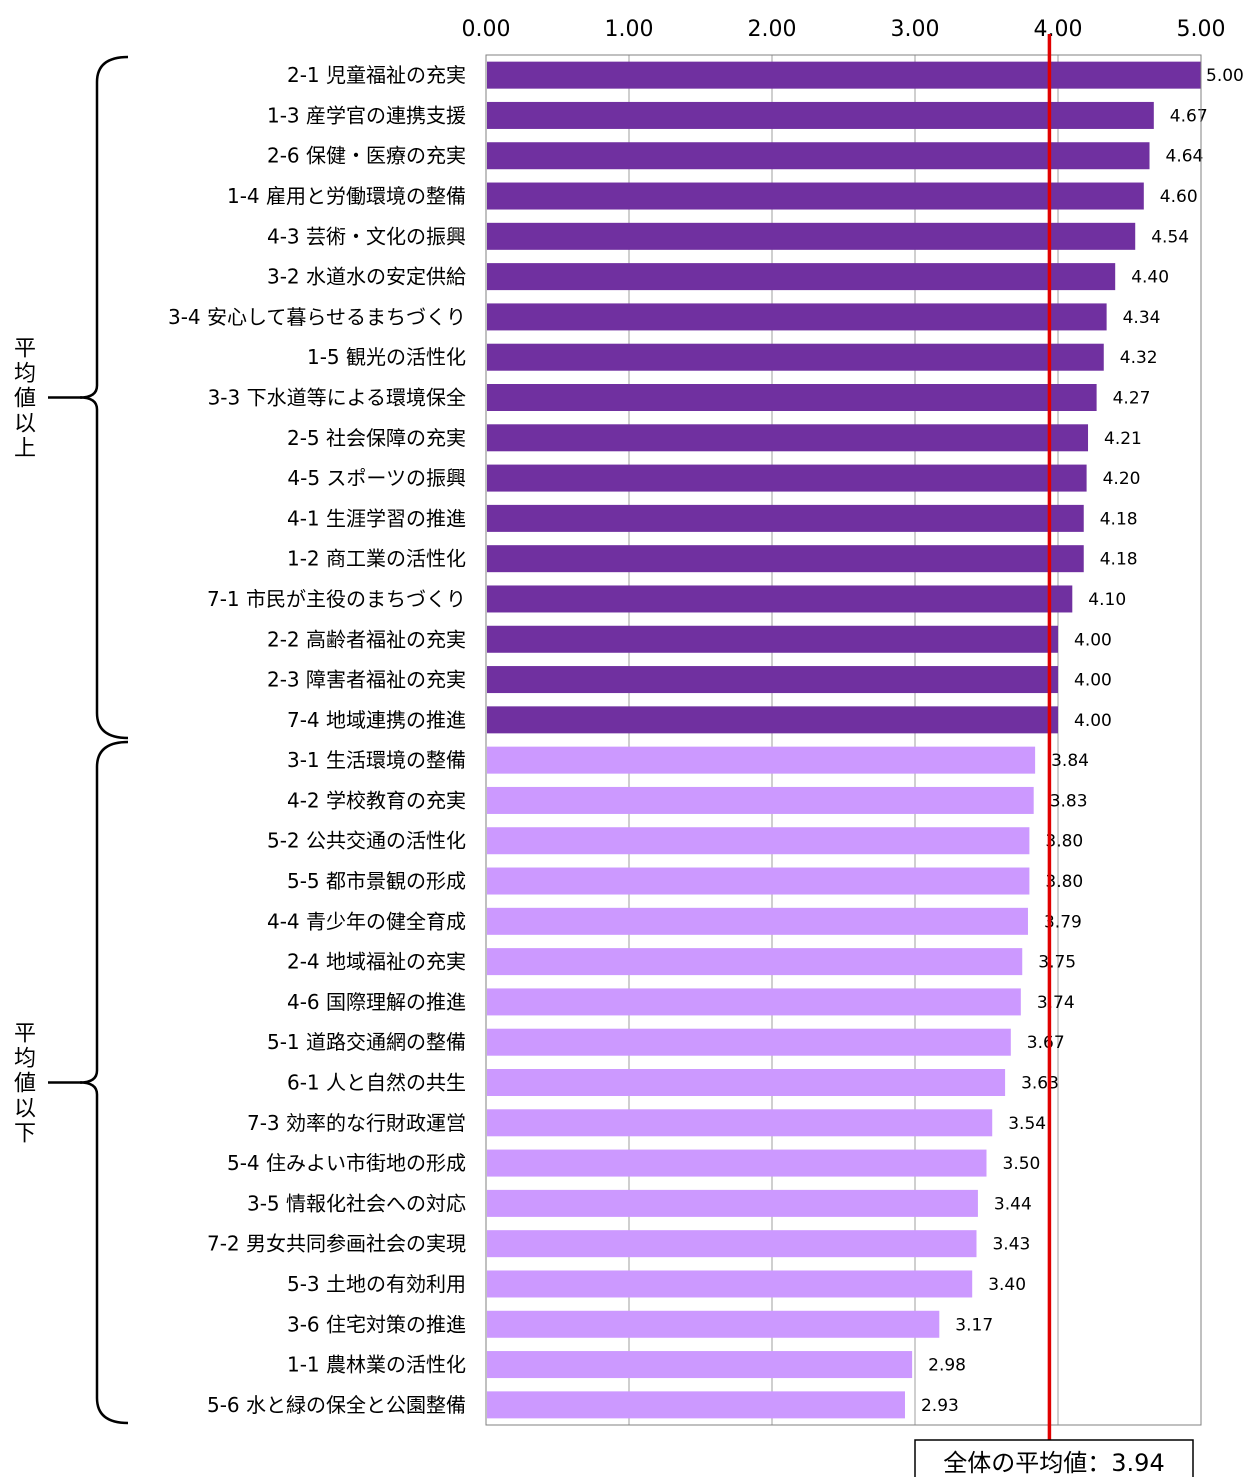 The height and width of the screenshot is (1477, 1248). Describe the element at coordinates (974, 1325) in the screenshot. I see `data-label: 3.17` at that location.